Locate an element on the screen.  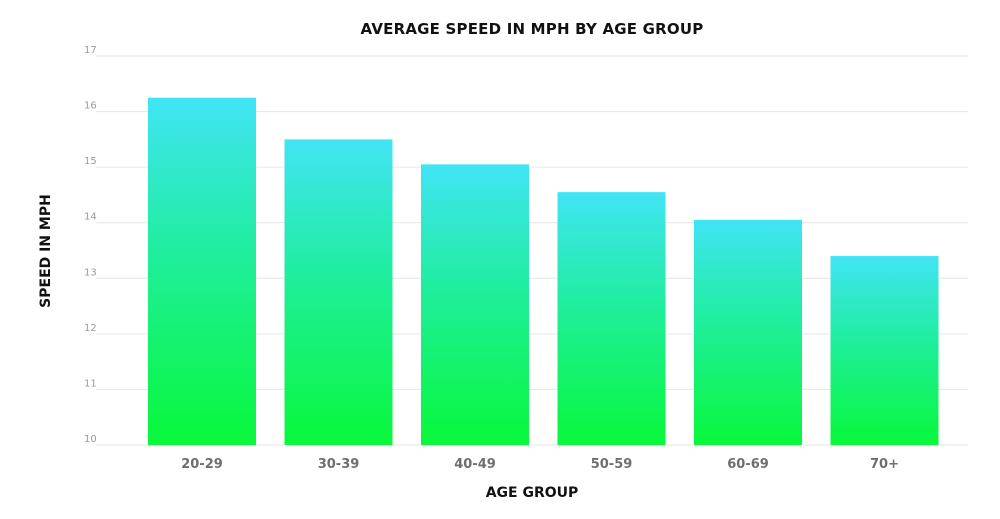
y-tick-label: 11 is located at coordinates (90, 383).